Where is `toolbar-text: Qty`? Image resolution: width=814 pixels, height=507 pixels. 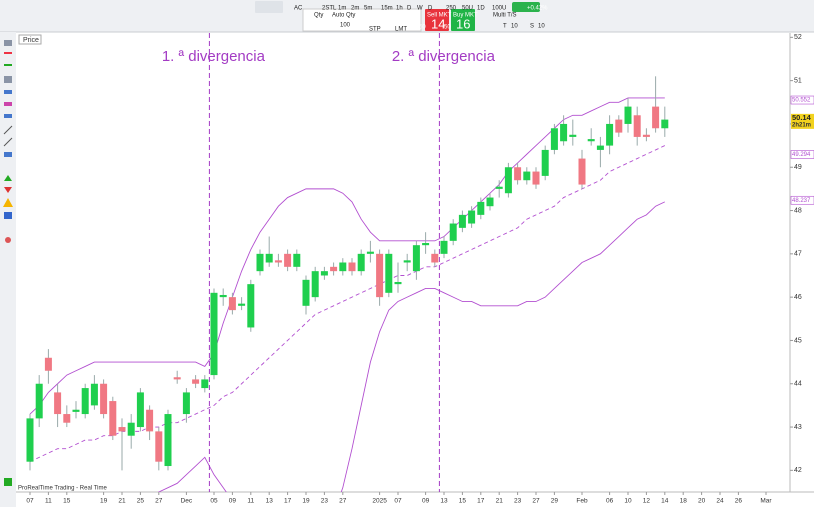 toolbar-text: Qty is located at coordinates (318, 16).